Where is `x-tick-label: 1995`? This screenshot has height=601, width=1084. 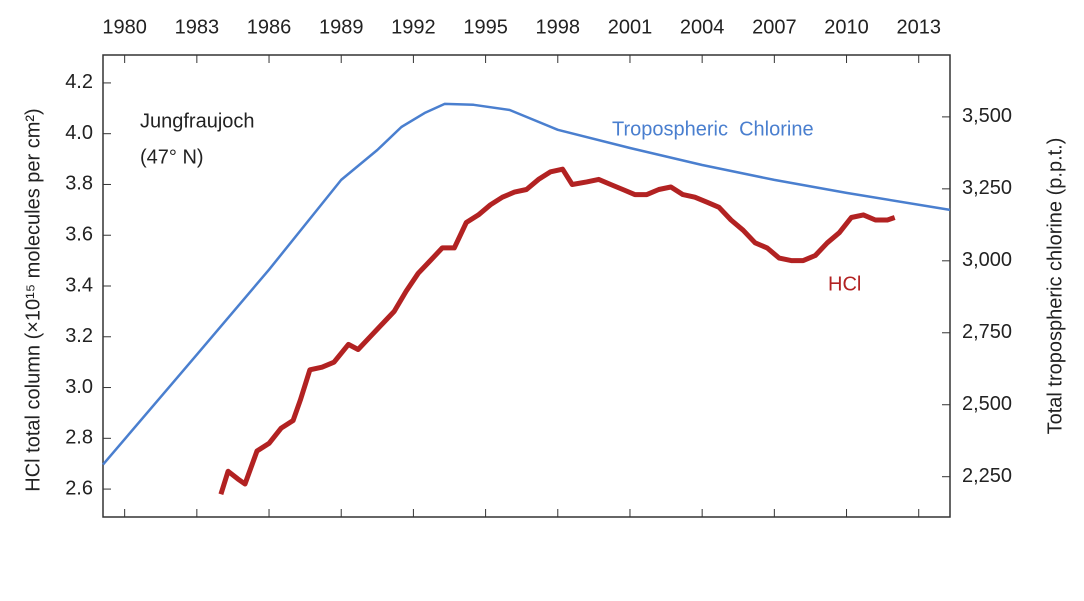 x-tick-label: 1995 is located at coordinates (485, 27).